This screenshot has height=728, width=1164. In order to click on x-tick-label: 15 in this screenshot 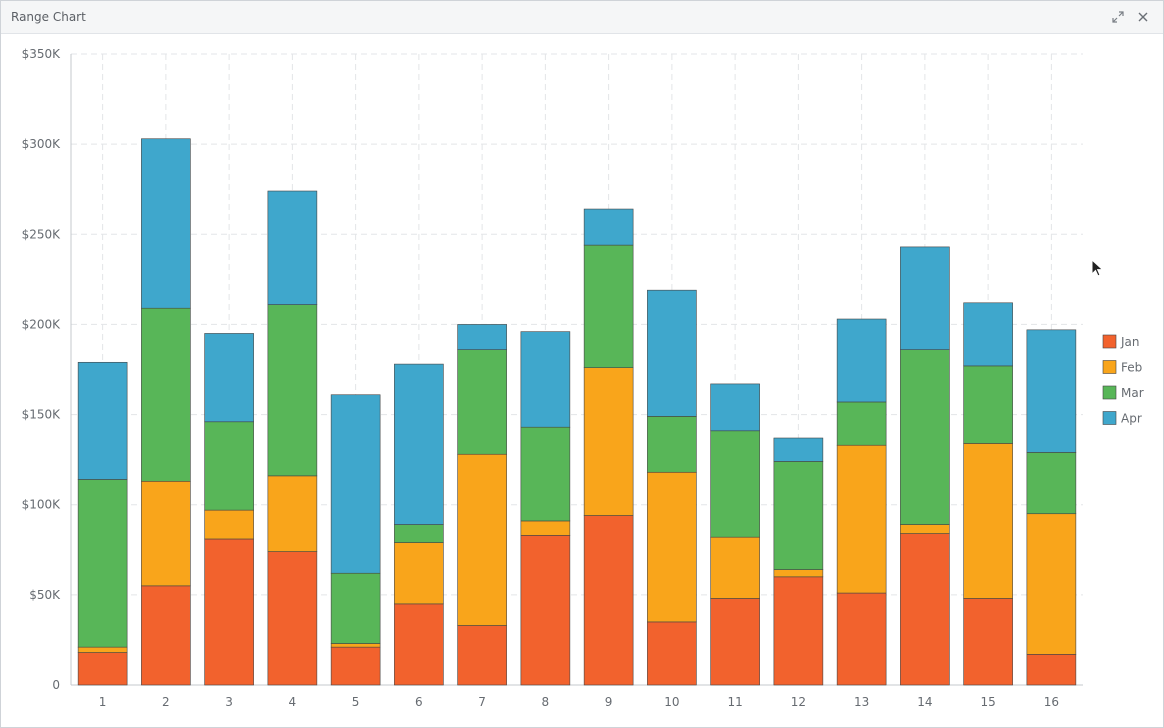, I will do `click(987, 702)`.